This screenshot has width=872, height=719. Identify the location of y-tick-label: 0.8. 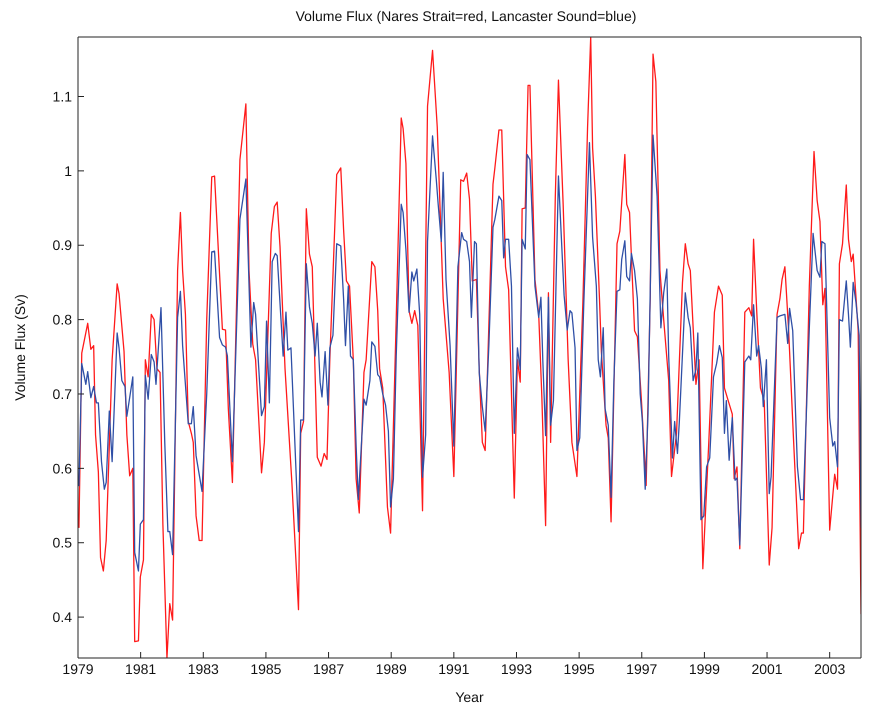
(62, 320).